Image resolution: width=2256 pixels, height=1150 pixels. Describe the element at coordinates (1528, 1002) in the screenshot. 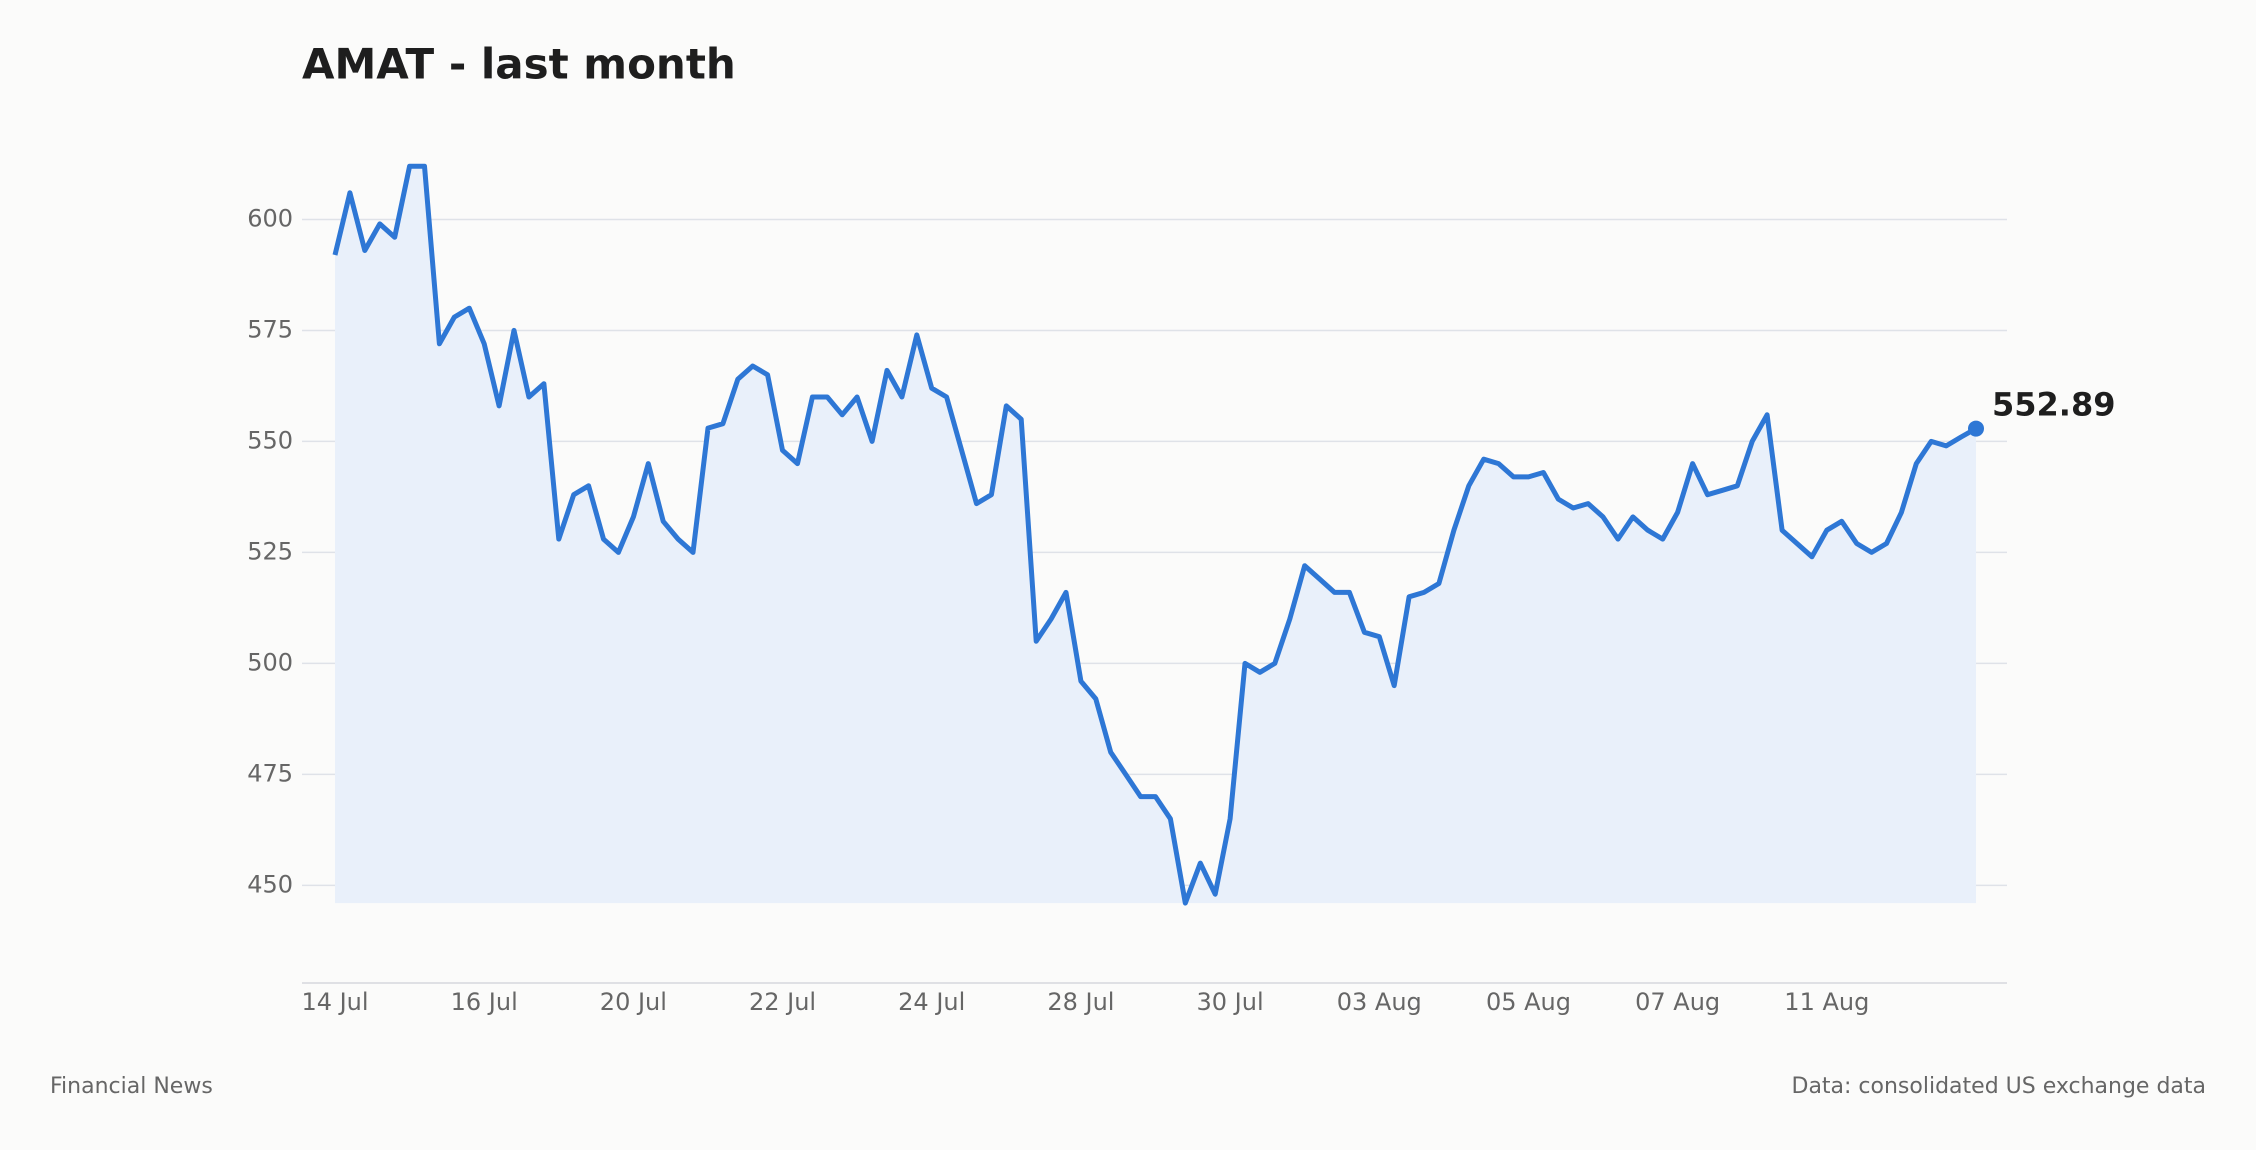

I see `x-tick-label: 05 Aug` at that location.